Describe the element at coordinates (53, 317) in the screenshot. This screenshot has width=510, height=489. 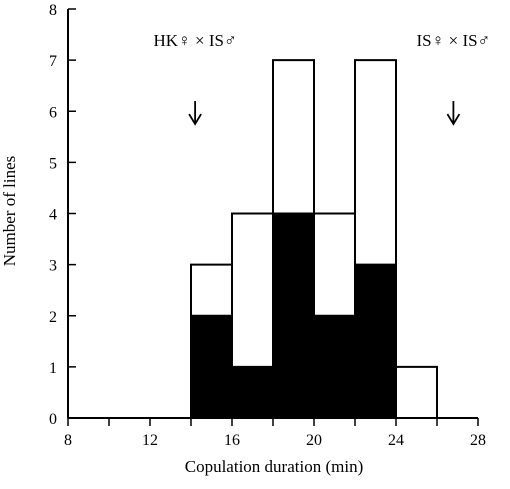
I see `y-tick-label-2: 2` at that location.